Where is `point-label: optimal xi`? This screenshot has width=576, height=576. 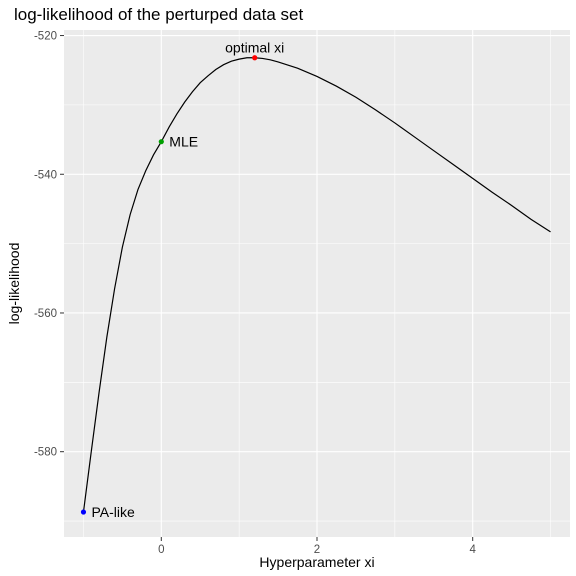 point-label: optimal xi is located at coordinates (254, 48).